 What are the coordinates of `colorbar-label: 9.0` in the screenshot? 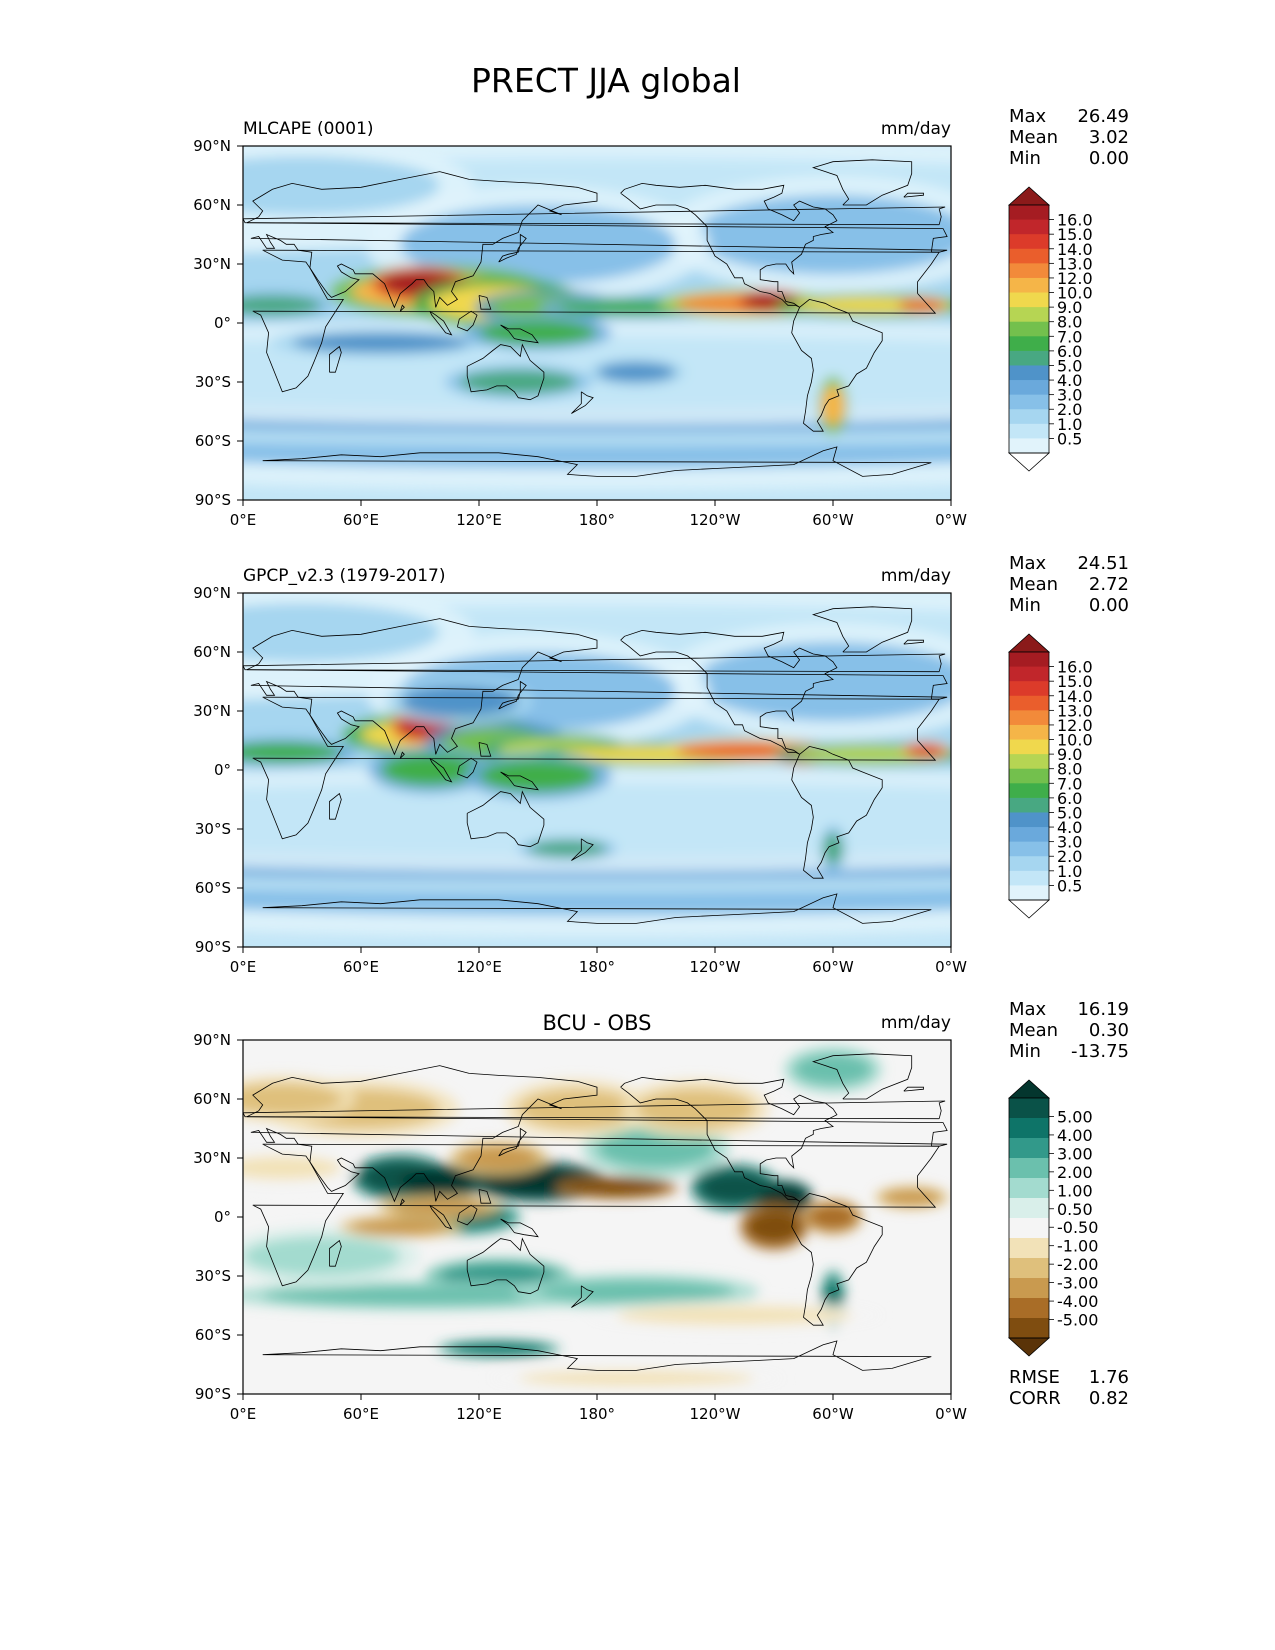 It's located at (1069, 307).